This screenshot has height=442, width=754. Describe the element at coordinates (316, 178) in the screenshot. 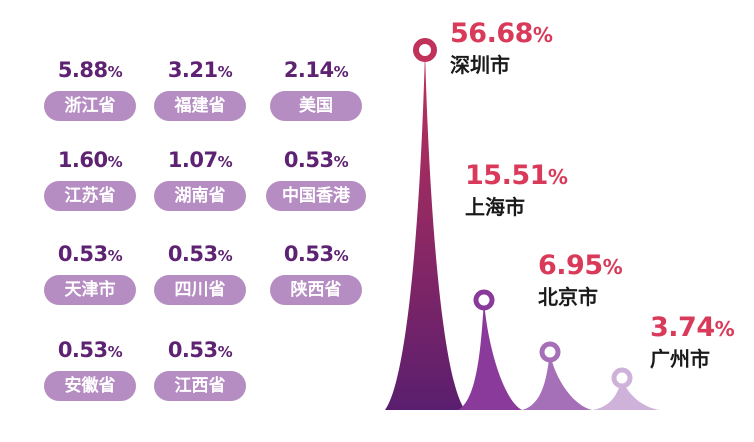

I see `region-item: 0.53% 中国香港` at that location.